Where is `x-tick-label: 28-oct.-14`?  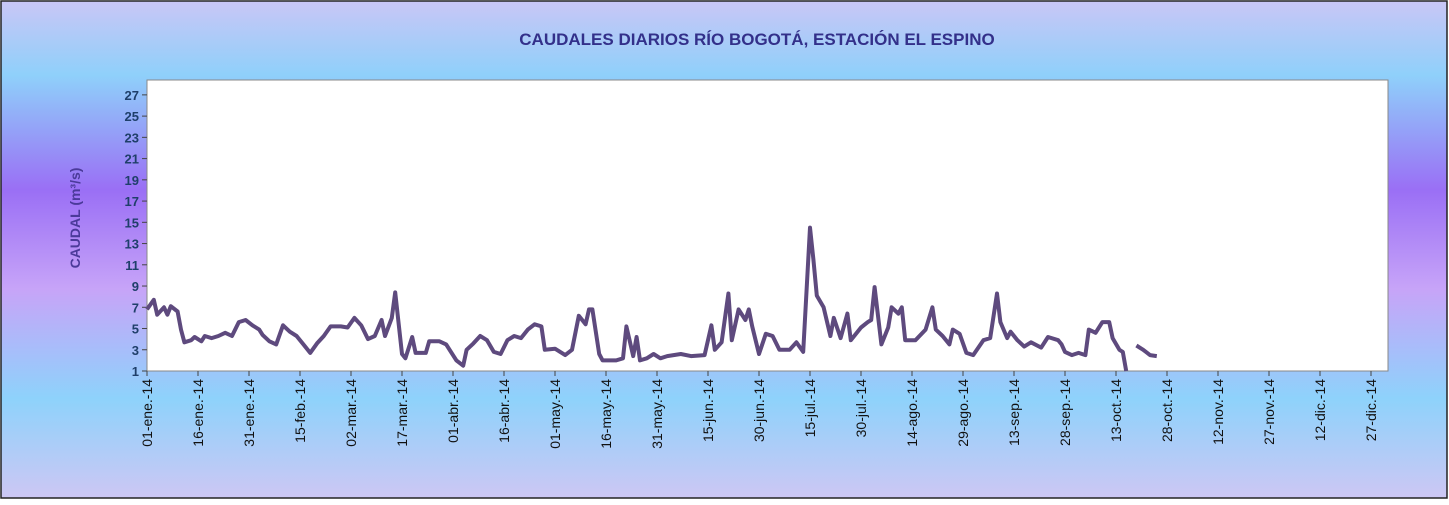
x-tick-label: 28-oct.-14 is located at coordinates (1167, 410).